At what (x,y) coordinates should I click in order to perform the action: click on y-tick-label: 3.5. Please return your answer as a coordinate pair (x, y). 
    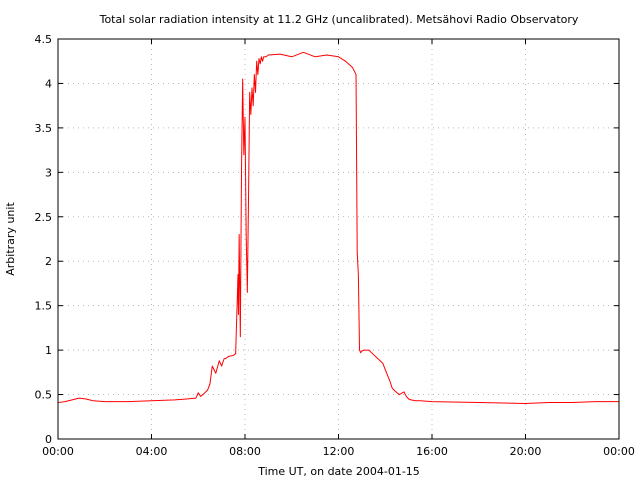
    Looking at the image, I should click on (44, 128).